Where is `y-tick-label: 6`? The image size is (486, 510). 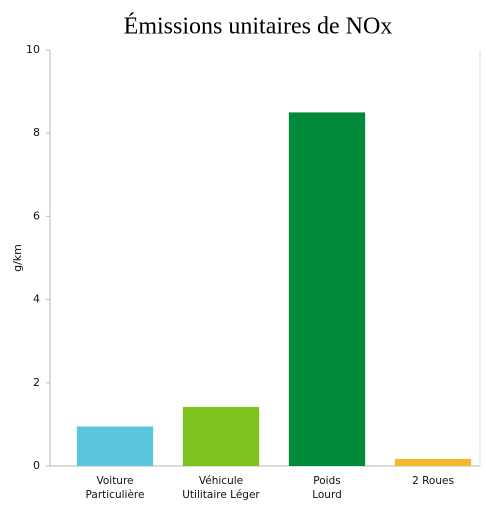
y-tick-label: 6 is located at coordinates (36, 215).